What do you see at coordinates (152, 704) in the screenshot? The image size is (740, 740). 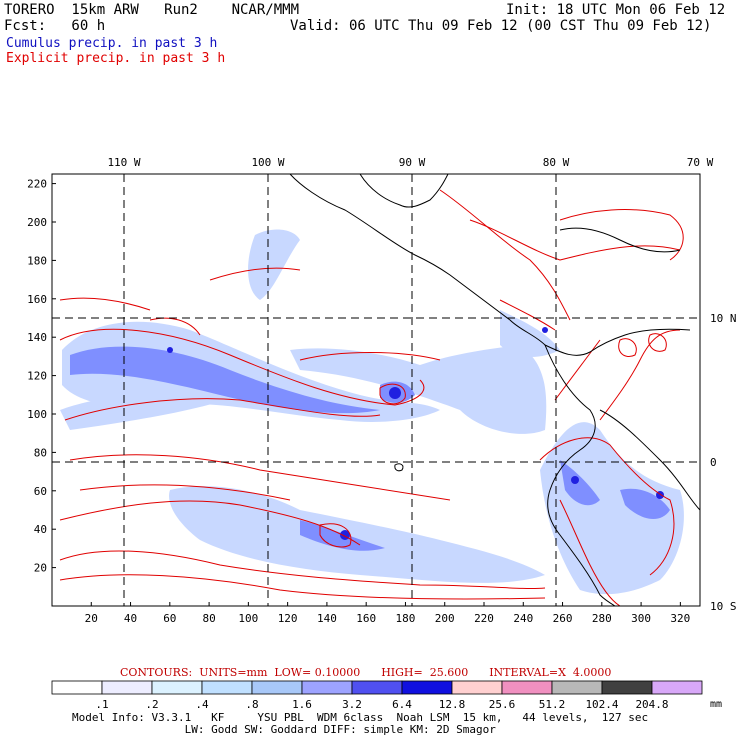 I see `colorbar-level-label: .2` at bounding box center [152, 704].